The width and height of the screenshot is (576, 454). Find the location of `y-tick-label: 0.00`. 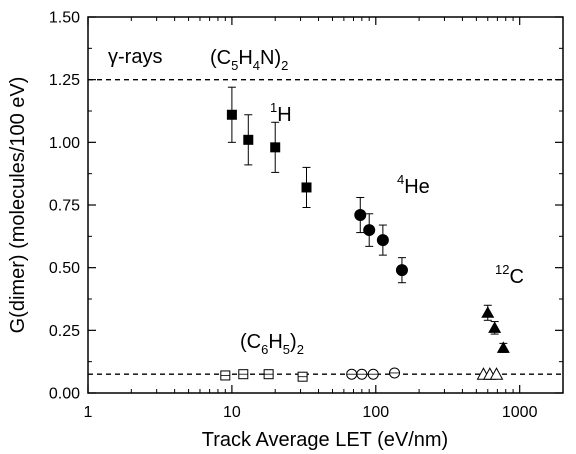

y-tick-label: 0.00 is located at coordinates (64, 394).